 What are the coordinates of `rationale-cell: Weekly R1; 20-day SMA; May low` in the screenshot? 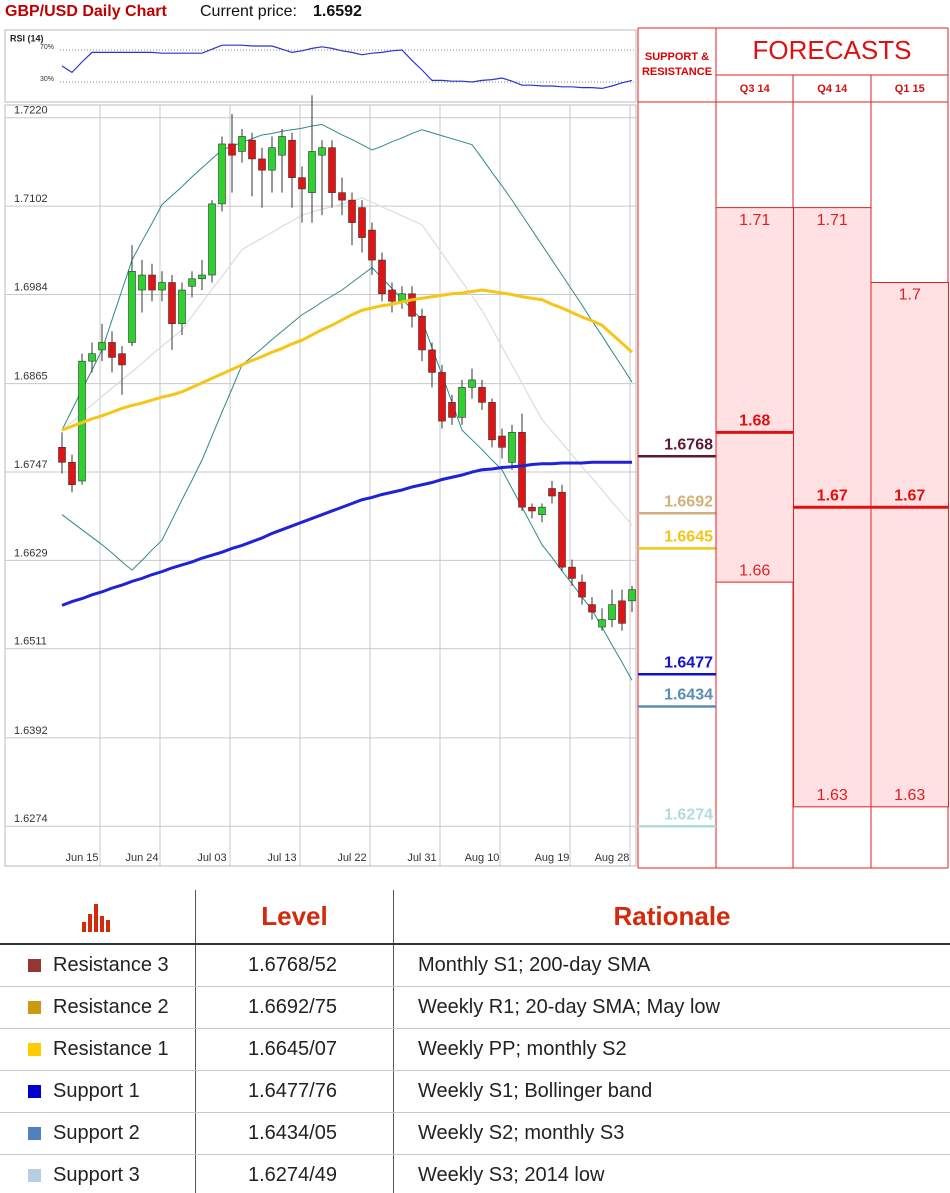 It's located at (671, 1007).